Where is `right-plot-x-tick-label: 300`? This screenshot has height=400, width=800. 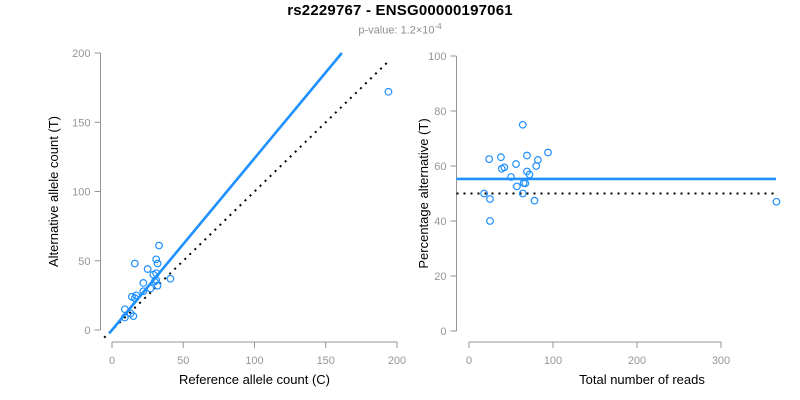
right-plot-x-tick-label: 300 is located at coordinates (721, 361).